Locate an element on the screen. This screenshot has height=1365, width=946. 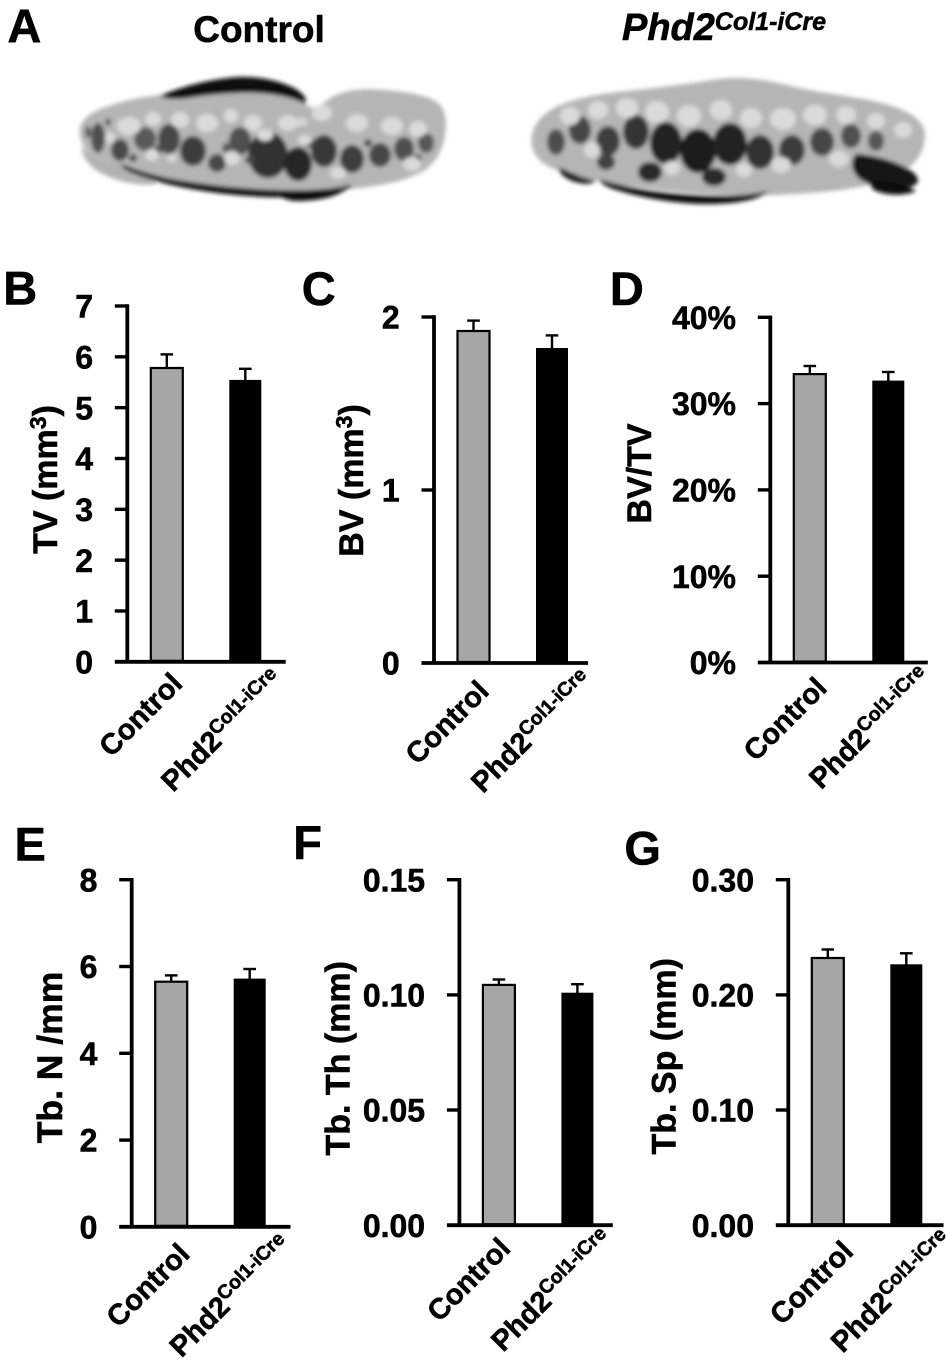
svg-text: BV/TV is located at coordinates (640, 473).